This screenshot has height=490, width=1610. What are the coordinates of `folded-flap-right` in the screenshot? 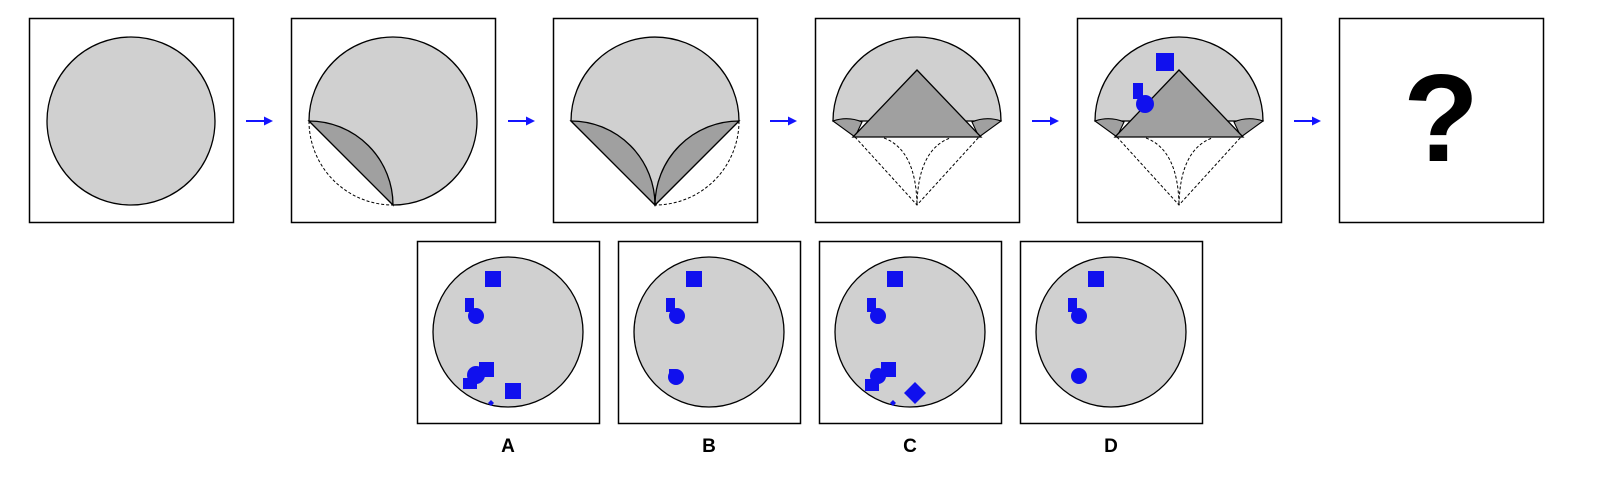 It's located at (697, 163).